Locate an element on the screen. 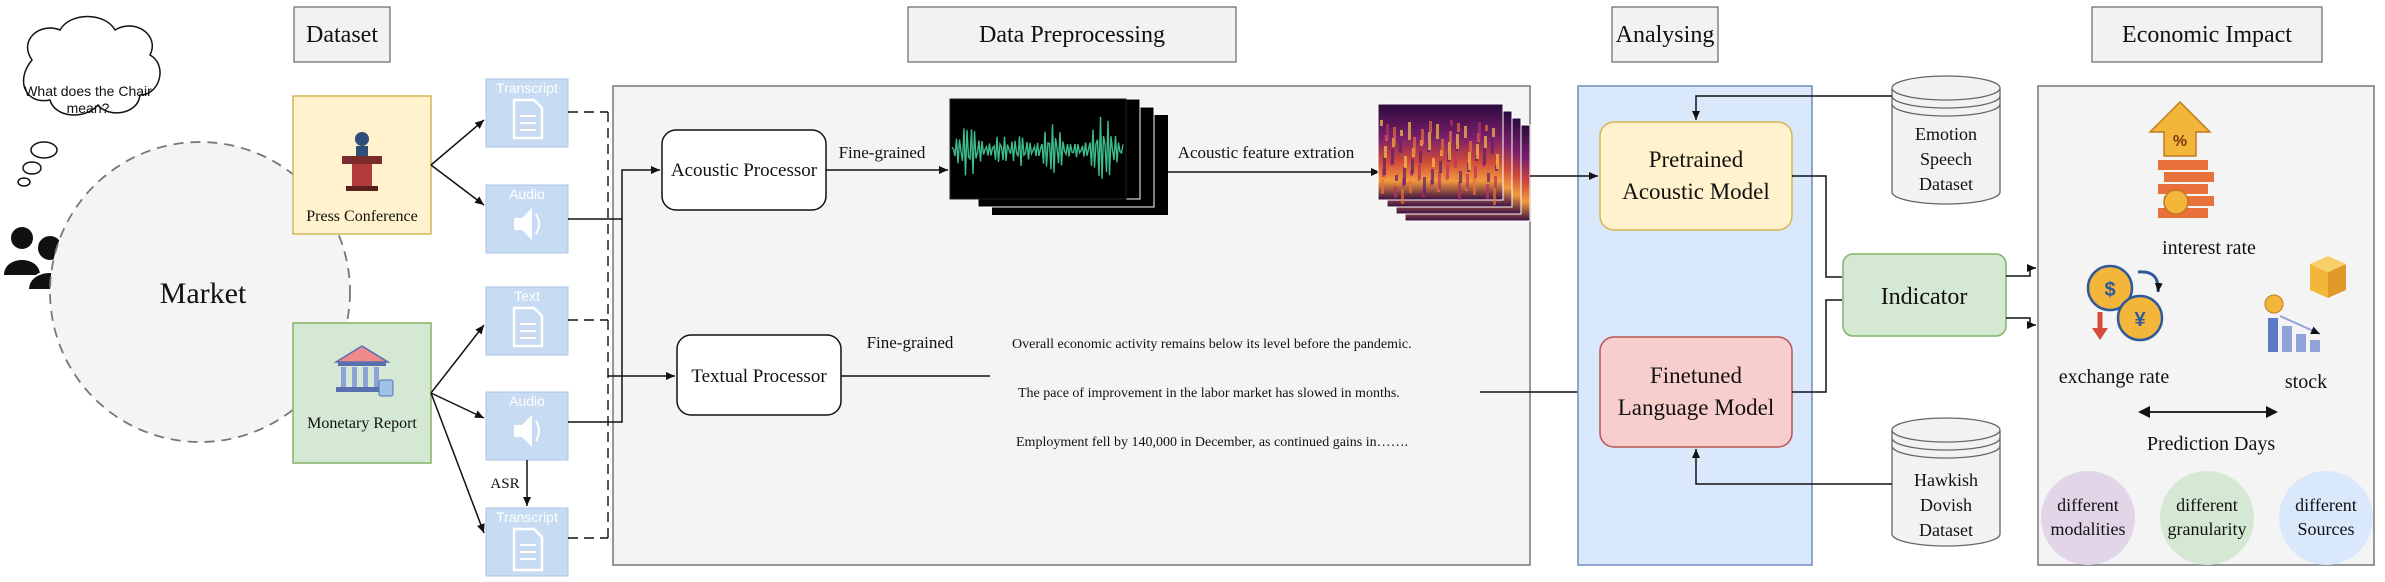 This screenshot has height=582, width=2385. interest-rate-icon: % is located at coordinates (2181, 159).